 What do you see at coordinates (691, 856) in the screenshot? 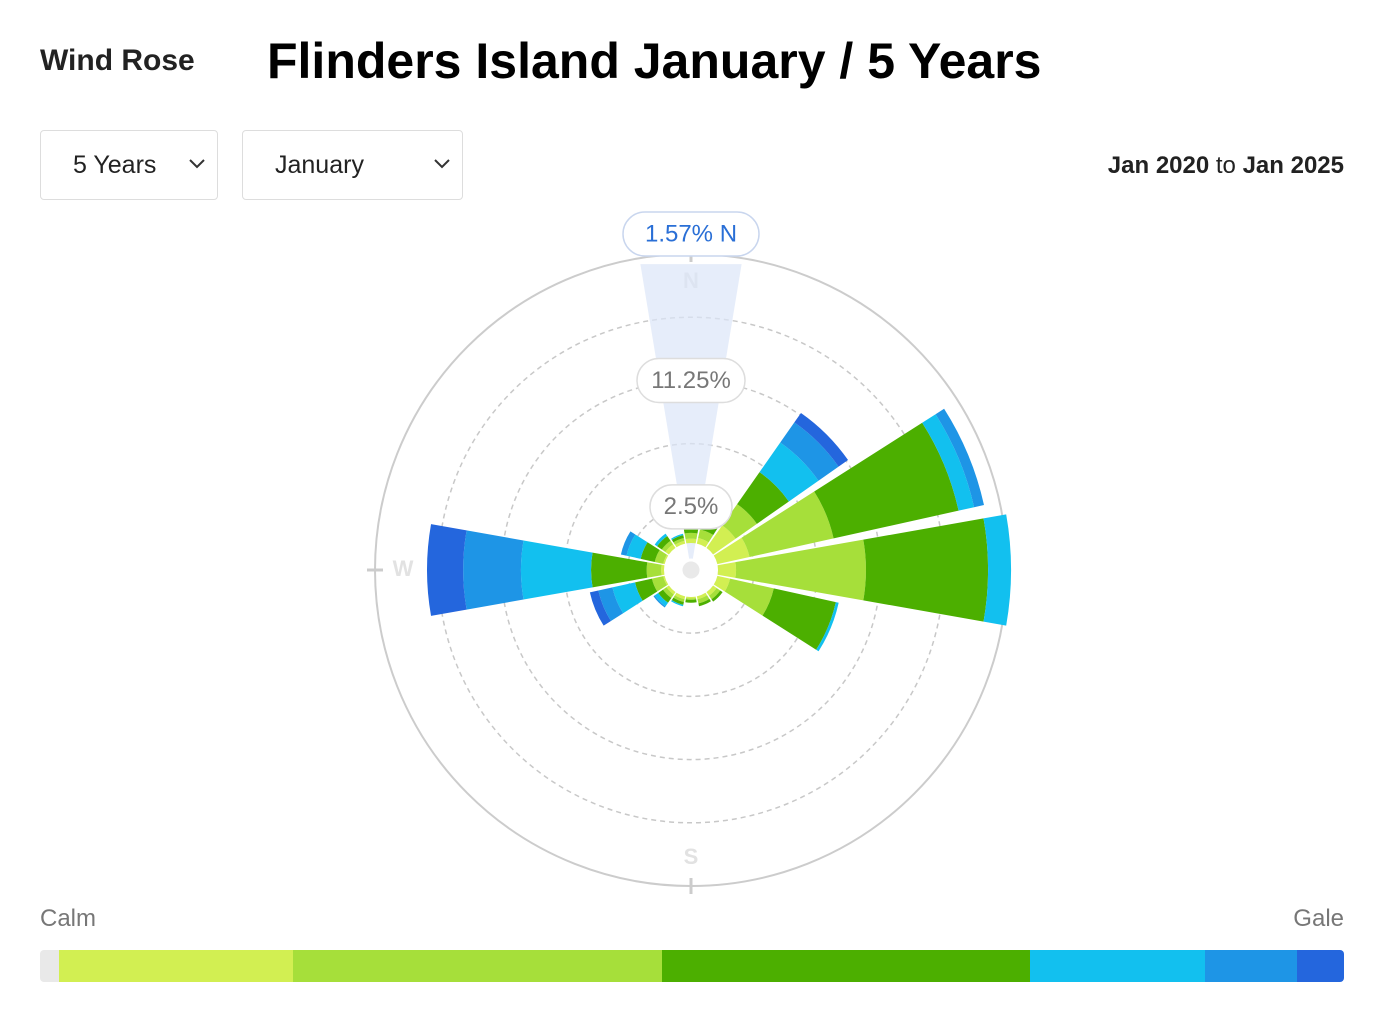
I see `direction-label: S` at bounding box center [691, 856].